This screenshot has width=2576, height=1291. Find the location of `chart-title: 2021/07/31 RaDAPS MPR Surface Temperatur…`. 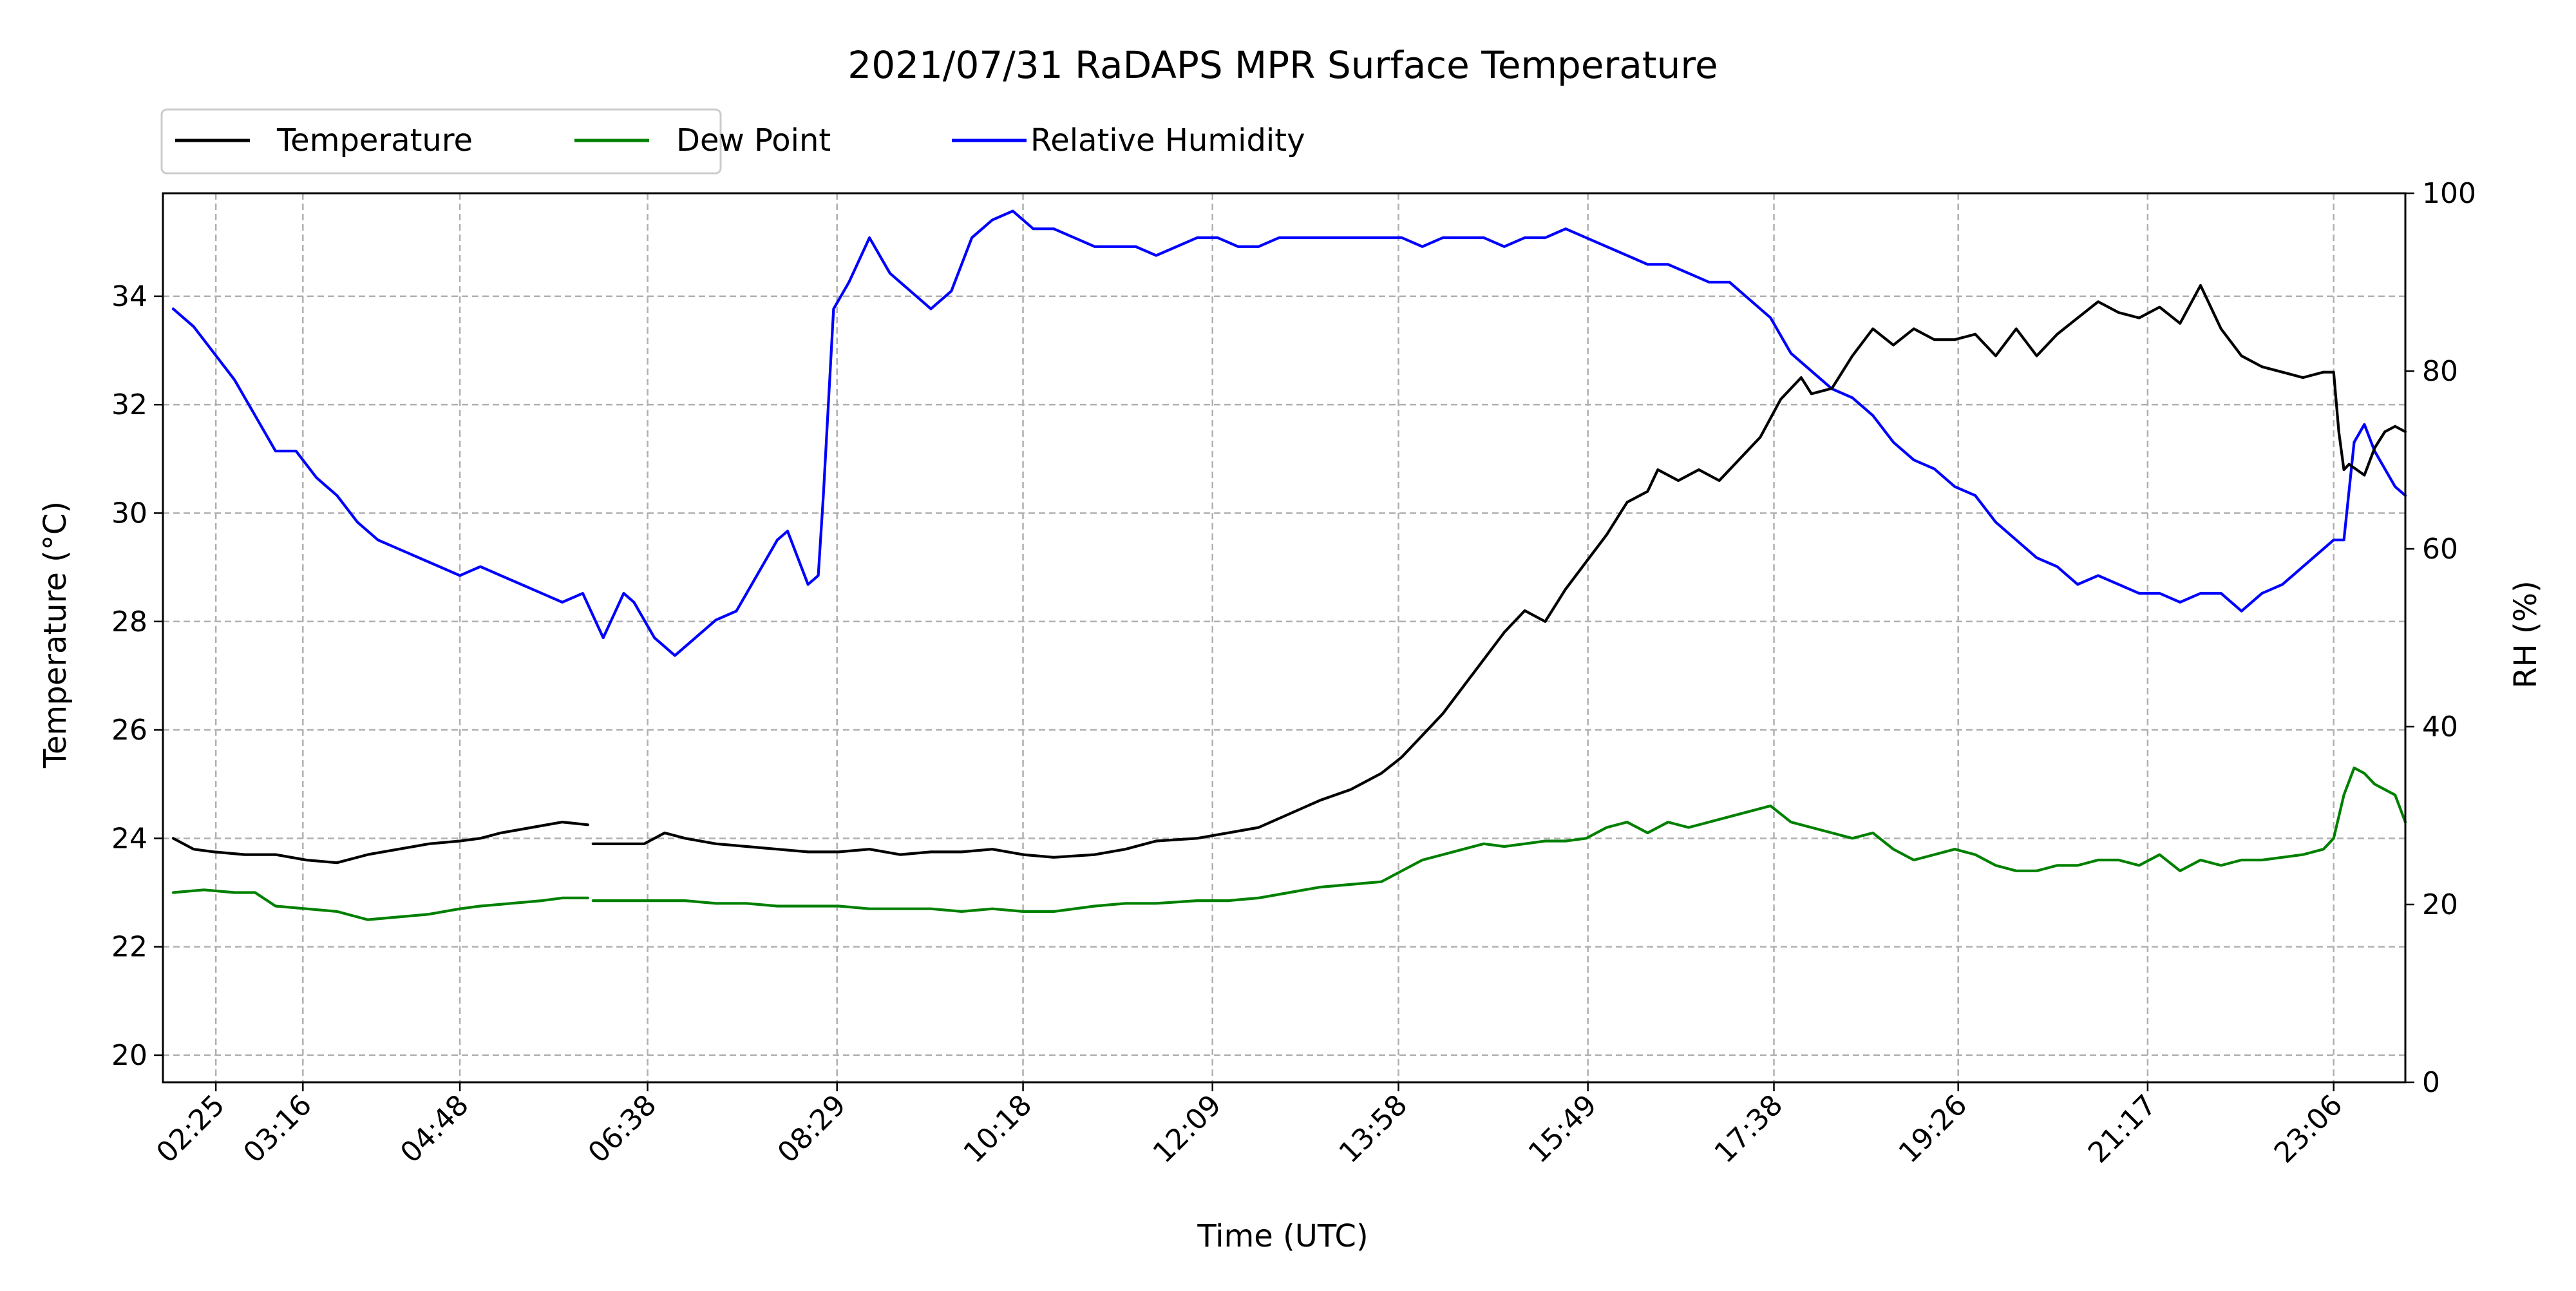

chart-title: 2021/07/31 RaDAPS MPR Surface Temperatur… is located at coordinates (1283, 65).